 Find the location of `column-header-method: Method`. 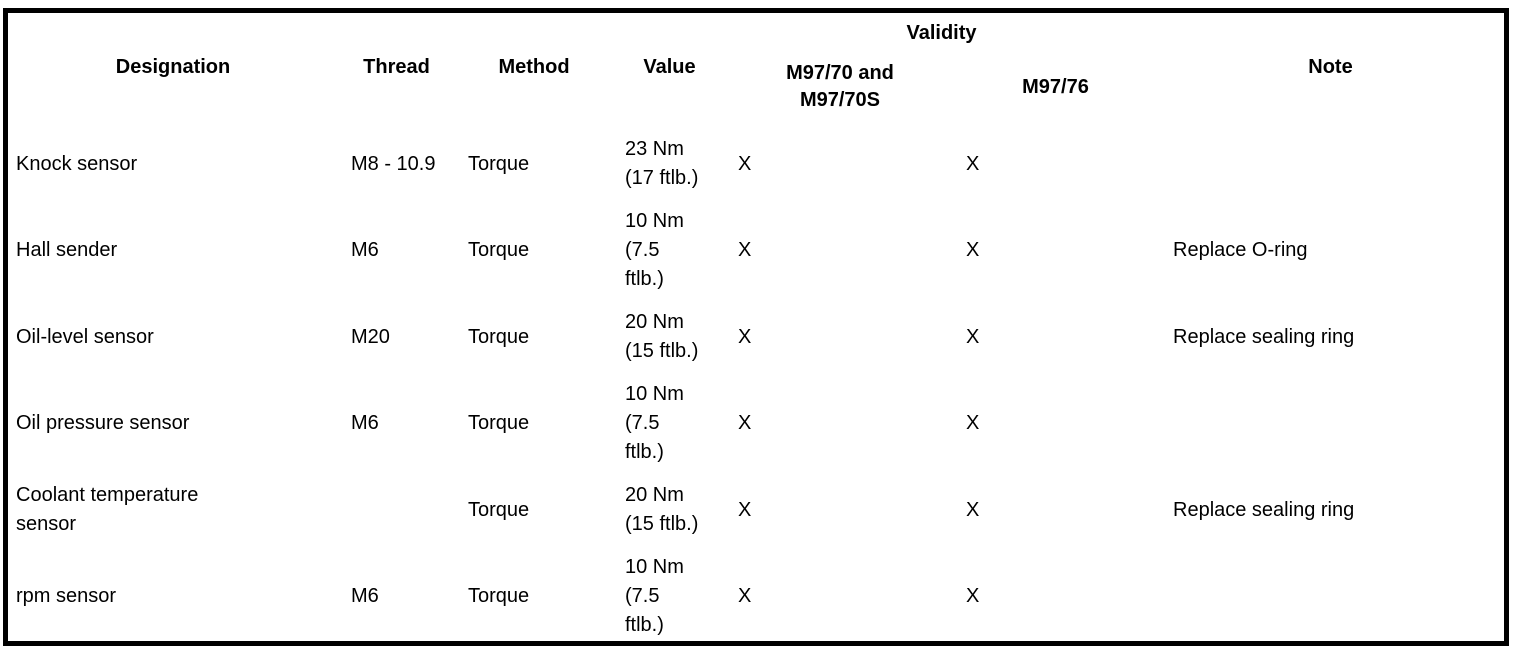

column-header-method: Method is located at coordinates (534, 66).